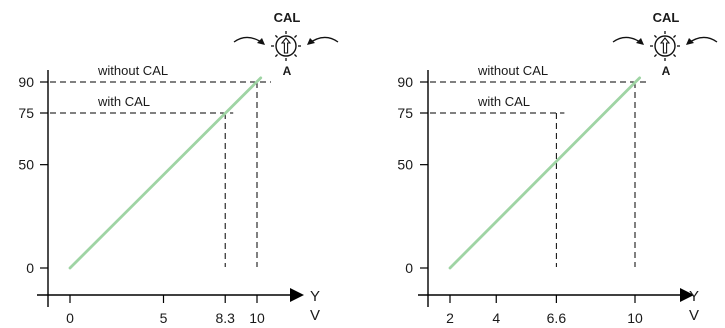 Image resolution: width=725 pixels, height=328 pixels. Describe the element at coordinates (496, 316) in the screenshot. I see `x-tick-label: 4` at that location.